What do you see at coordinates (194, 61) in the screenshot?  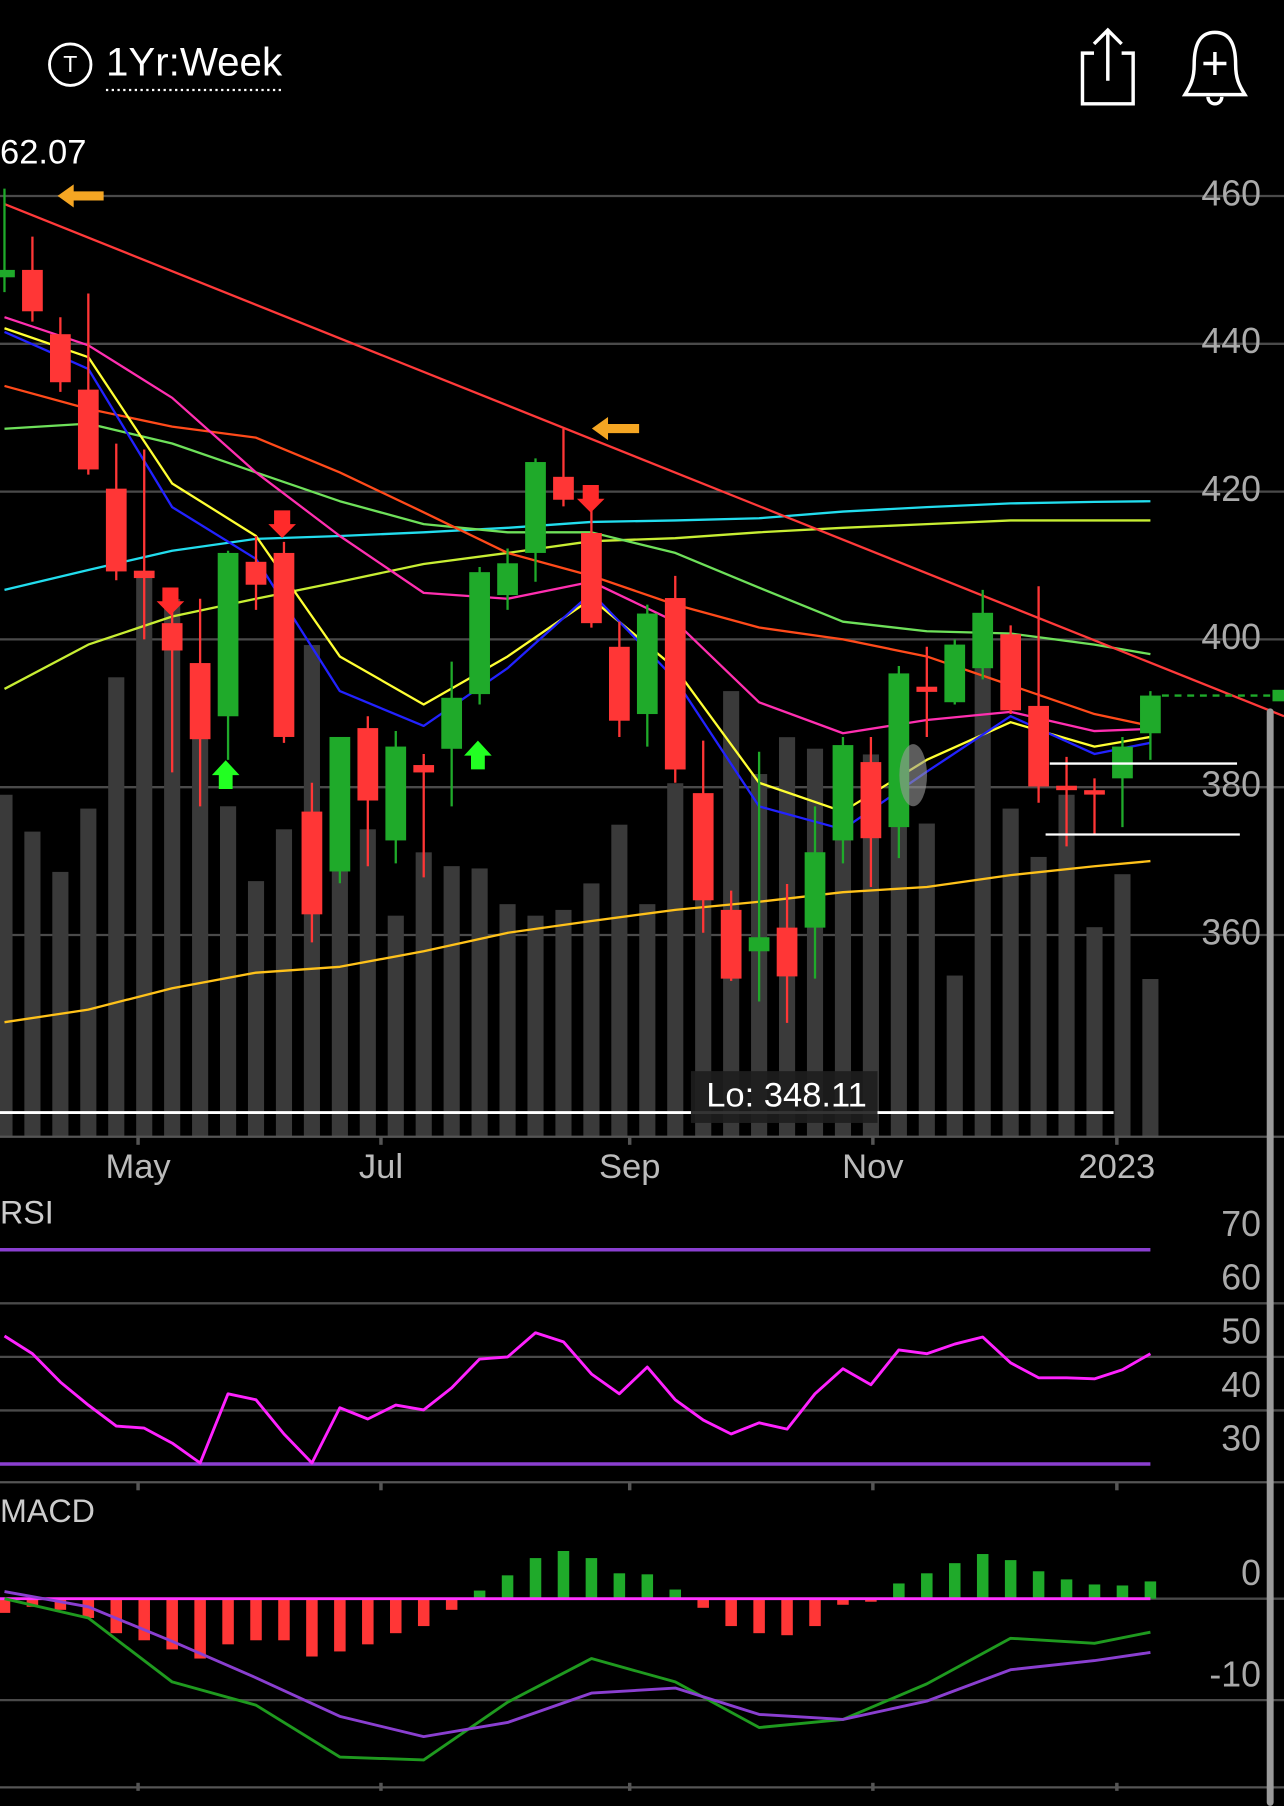 I see `timeframe: 1Yr:Week` at bounding box center [194, 61].